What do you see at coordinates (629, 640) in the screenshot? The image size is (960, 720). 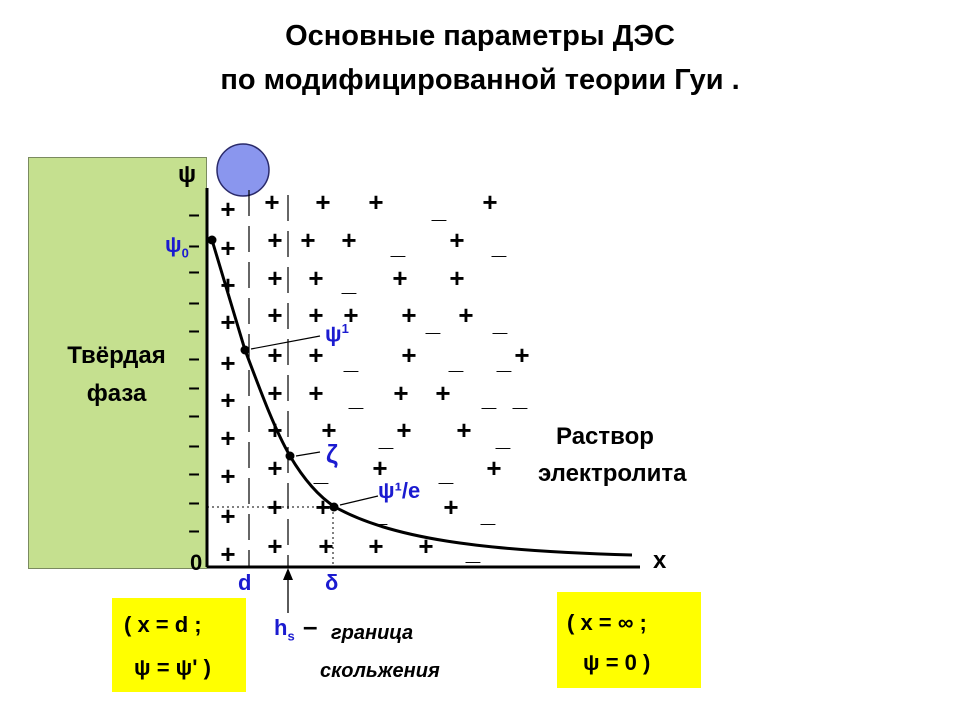 I see `condition-box-infinity: ( x = ∞ ; ψ = 0 )` at bounding box center [629, 640].